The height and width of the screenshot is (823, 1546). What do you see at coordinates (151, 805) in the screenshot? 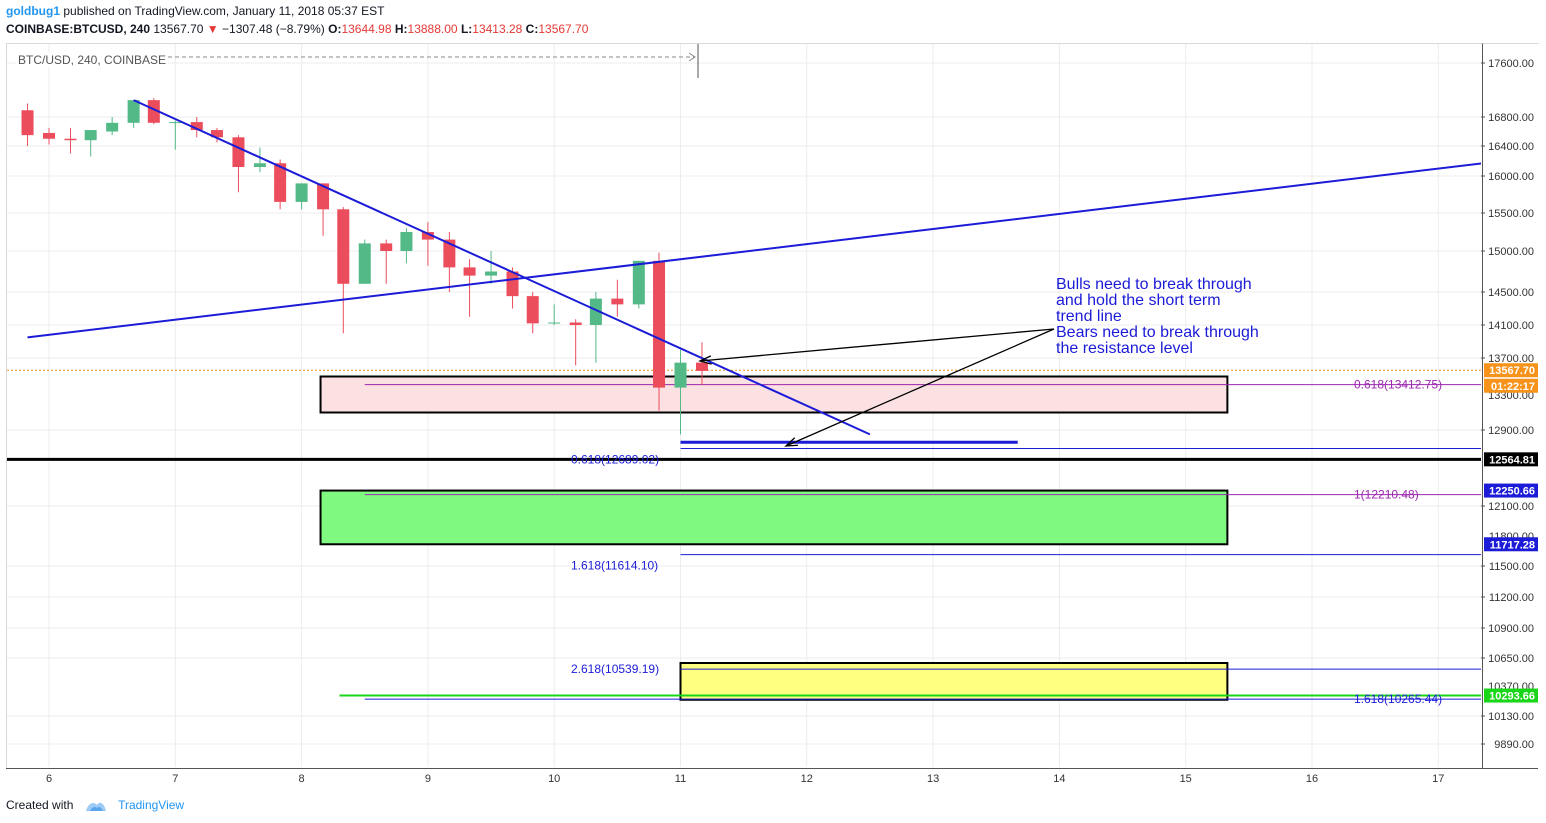
I see `tradingview-link: TradingView` at bounding box center [151, 805].